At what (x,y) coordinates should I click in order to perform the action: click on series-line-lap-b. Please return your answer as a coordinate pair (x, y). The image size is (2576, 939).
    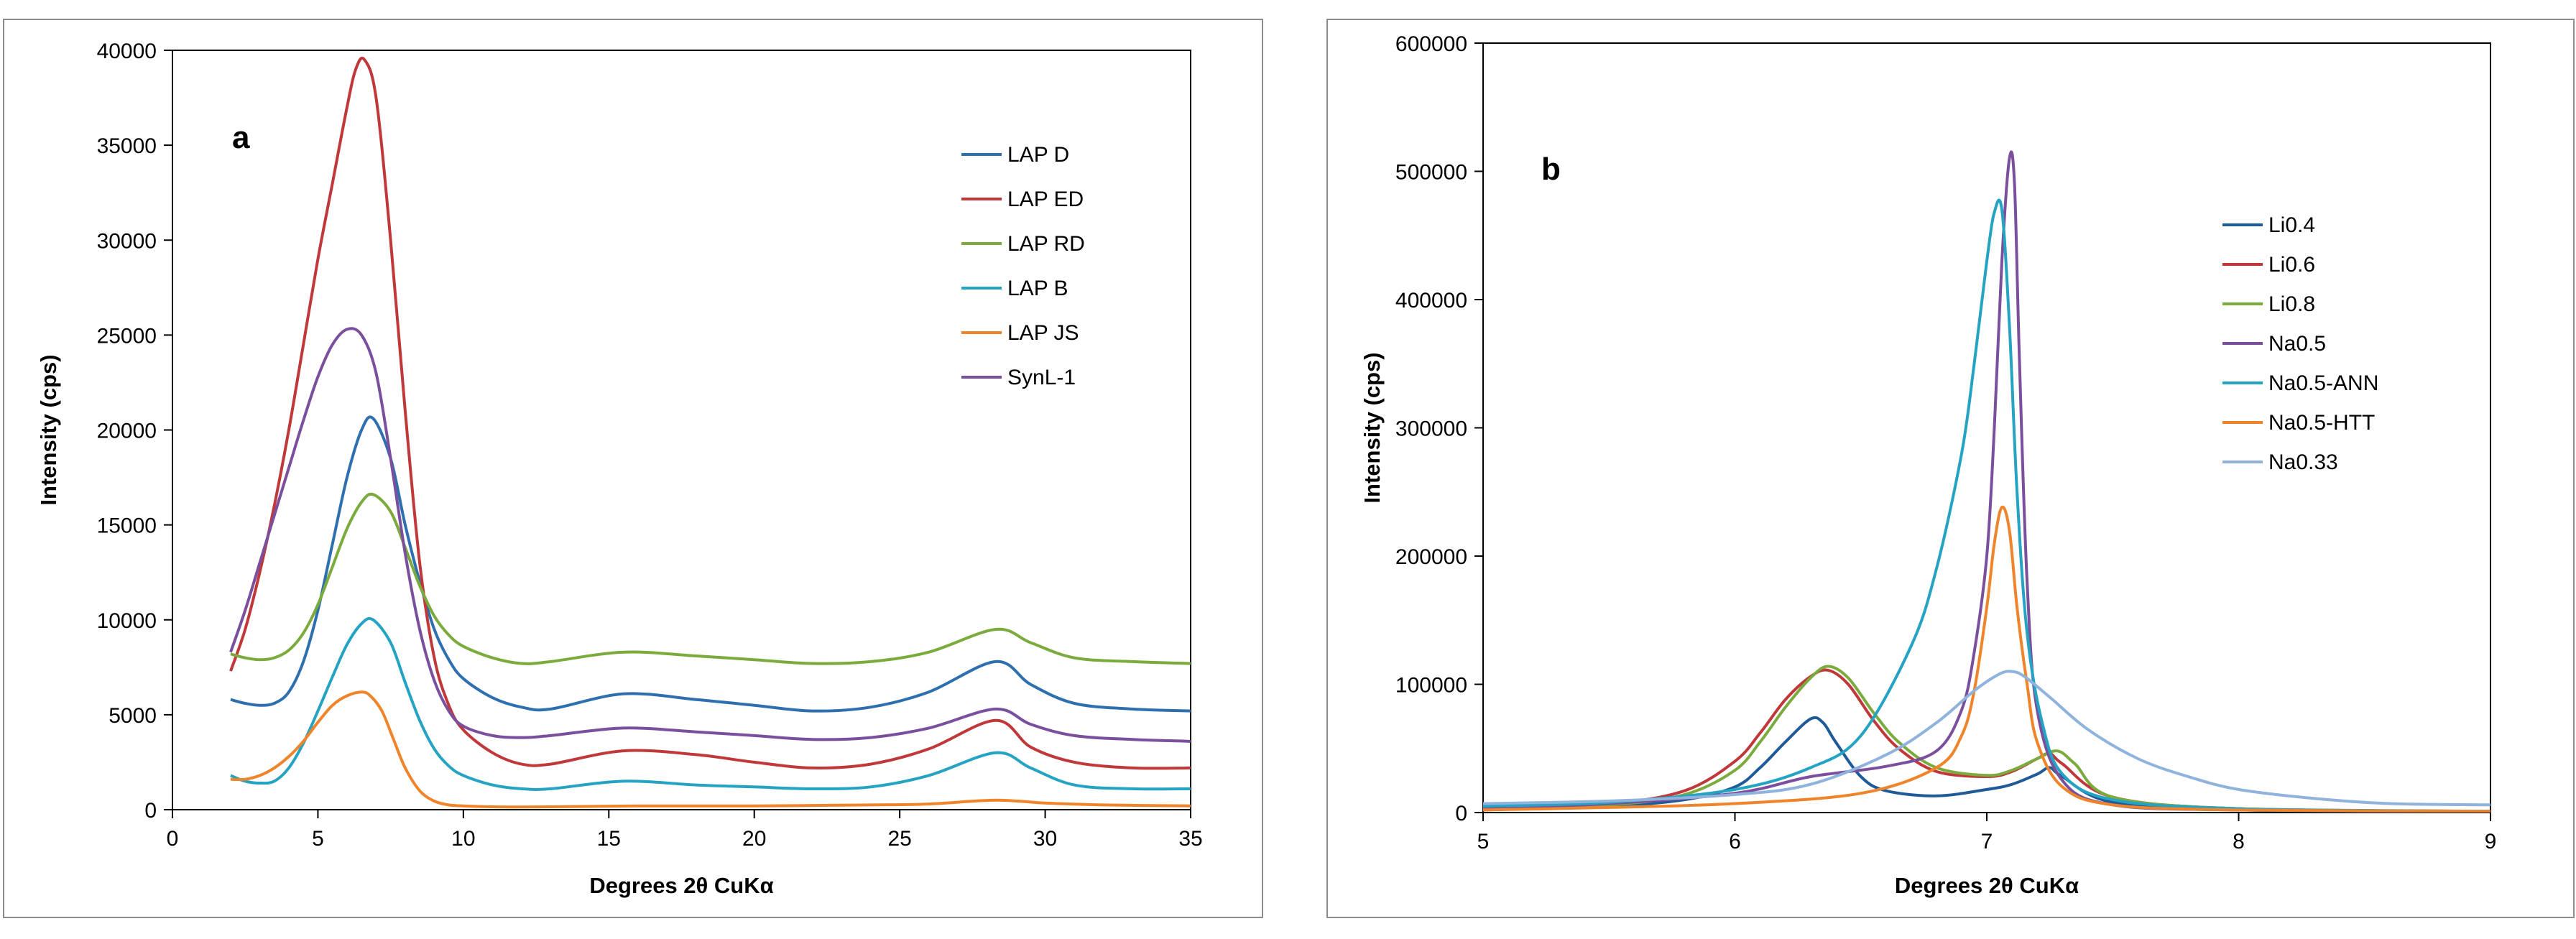
    Looking at the image, I should click on (710, 703).